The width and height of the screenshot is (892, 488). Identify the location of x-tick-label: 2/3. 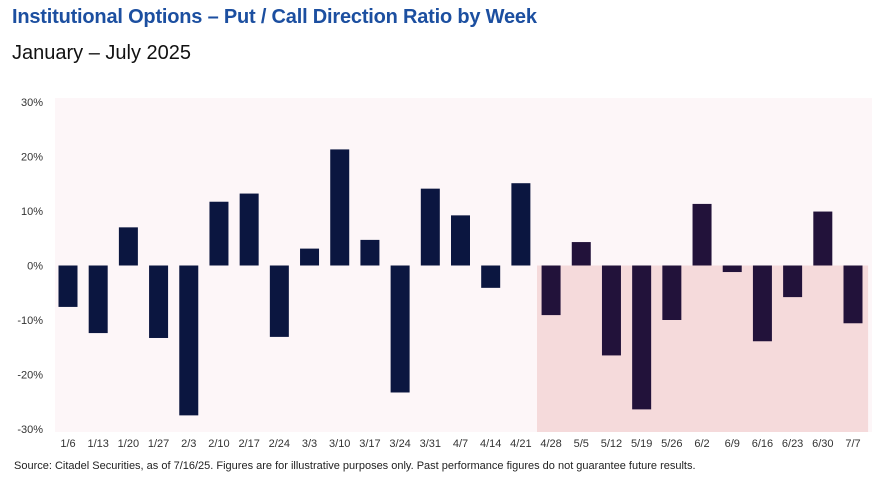
(188, 444).